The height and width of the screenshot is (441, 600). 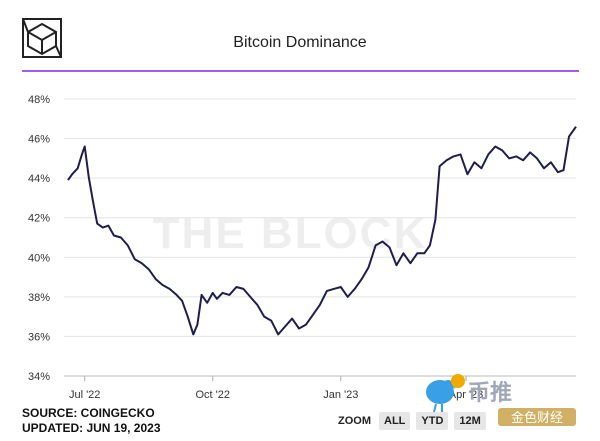 I want to click on y-tick-label: 34%, so click(x=39, y=377).